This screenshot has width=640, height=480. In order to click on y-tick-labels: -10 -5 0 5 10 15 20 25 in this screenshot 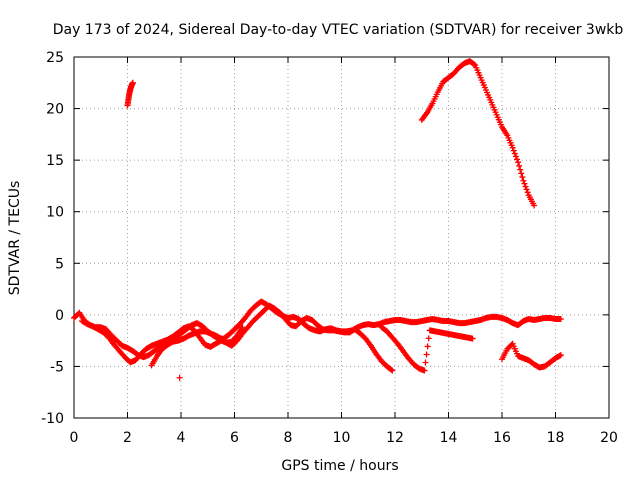, I will do `click(52, 238)`.